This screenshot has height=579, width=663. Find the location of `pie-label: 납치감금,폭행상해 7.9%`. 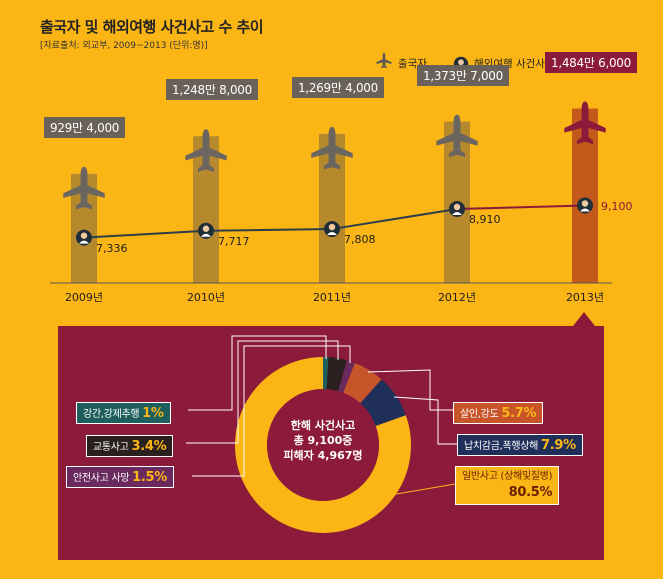

pie-label: 납치감금,폭행상해 7.9% is located at coordinates (520, 445).